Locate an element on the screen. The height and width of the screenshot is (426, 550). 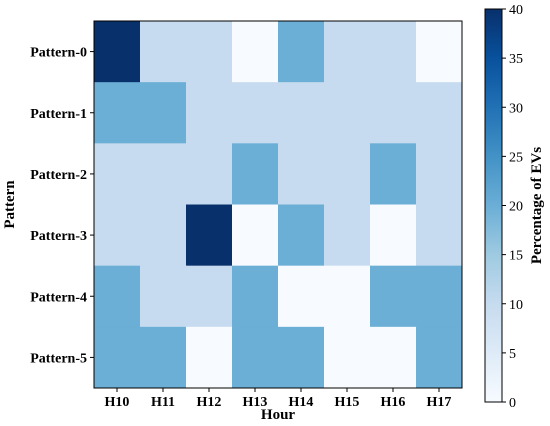
colorbar-ticks: 0 5 10 15 20 25 30 35 40 is located at coordinates (512, 207).